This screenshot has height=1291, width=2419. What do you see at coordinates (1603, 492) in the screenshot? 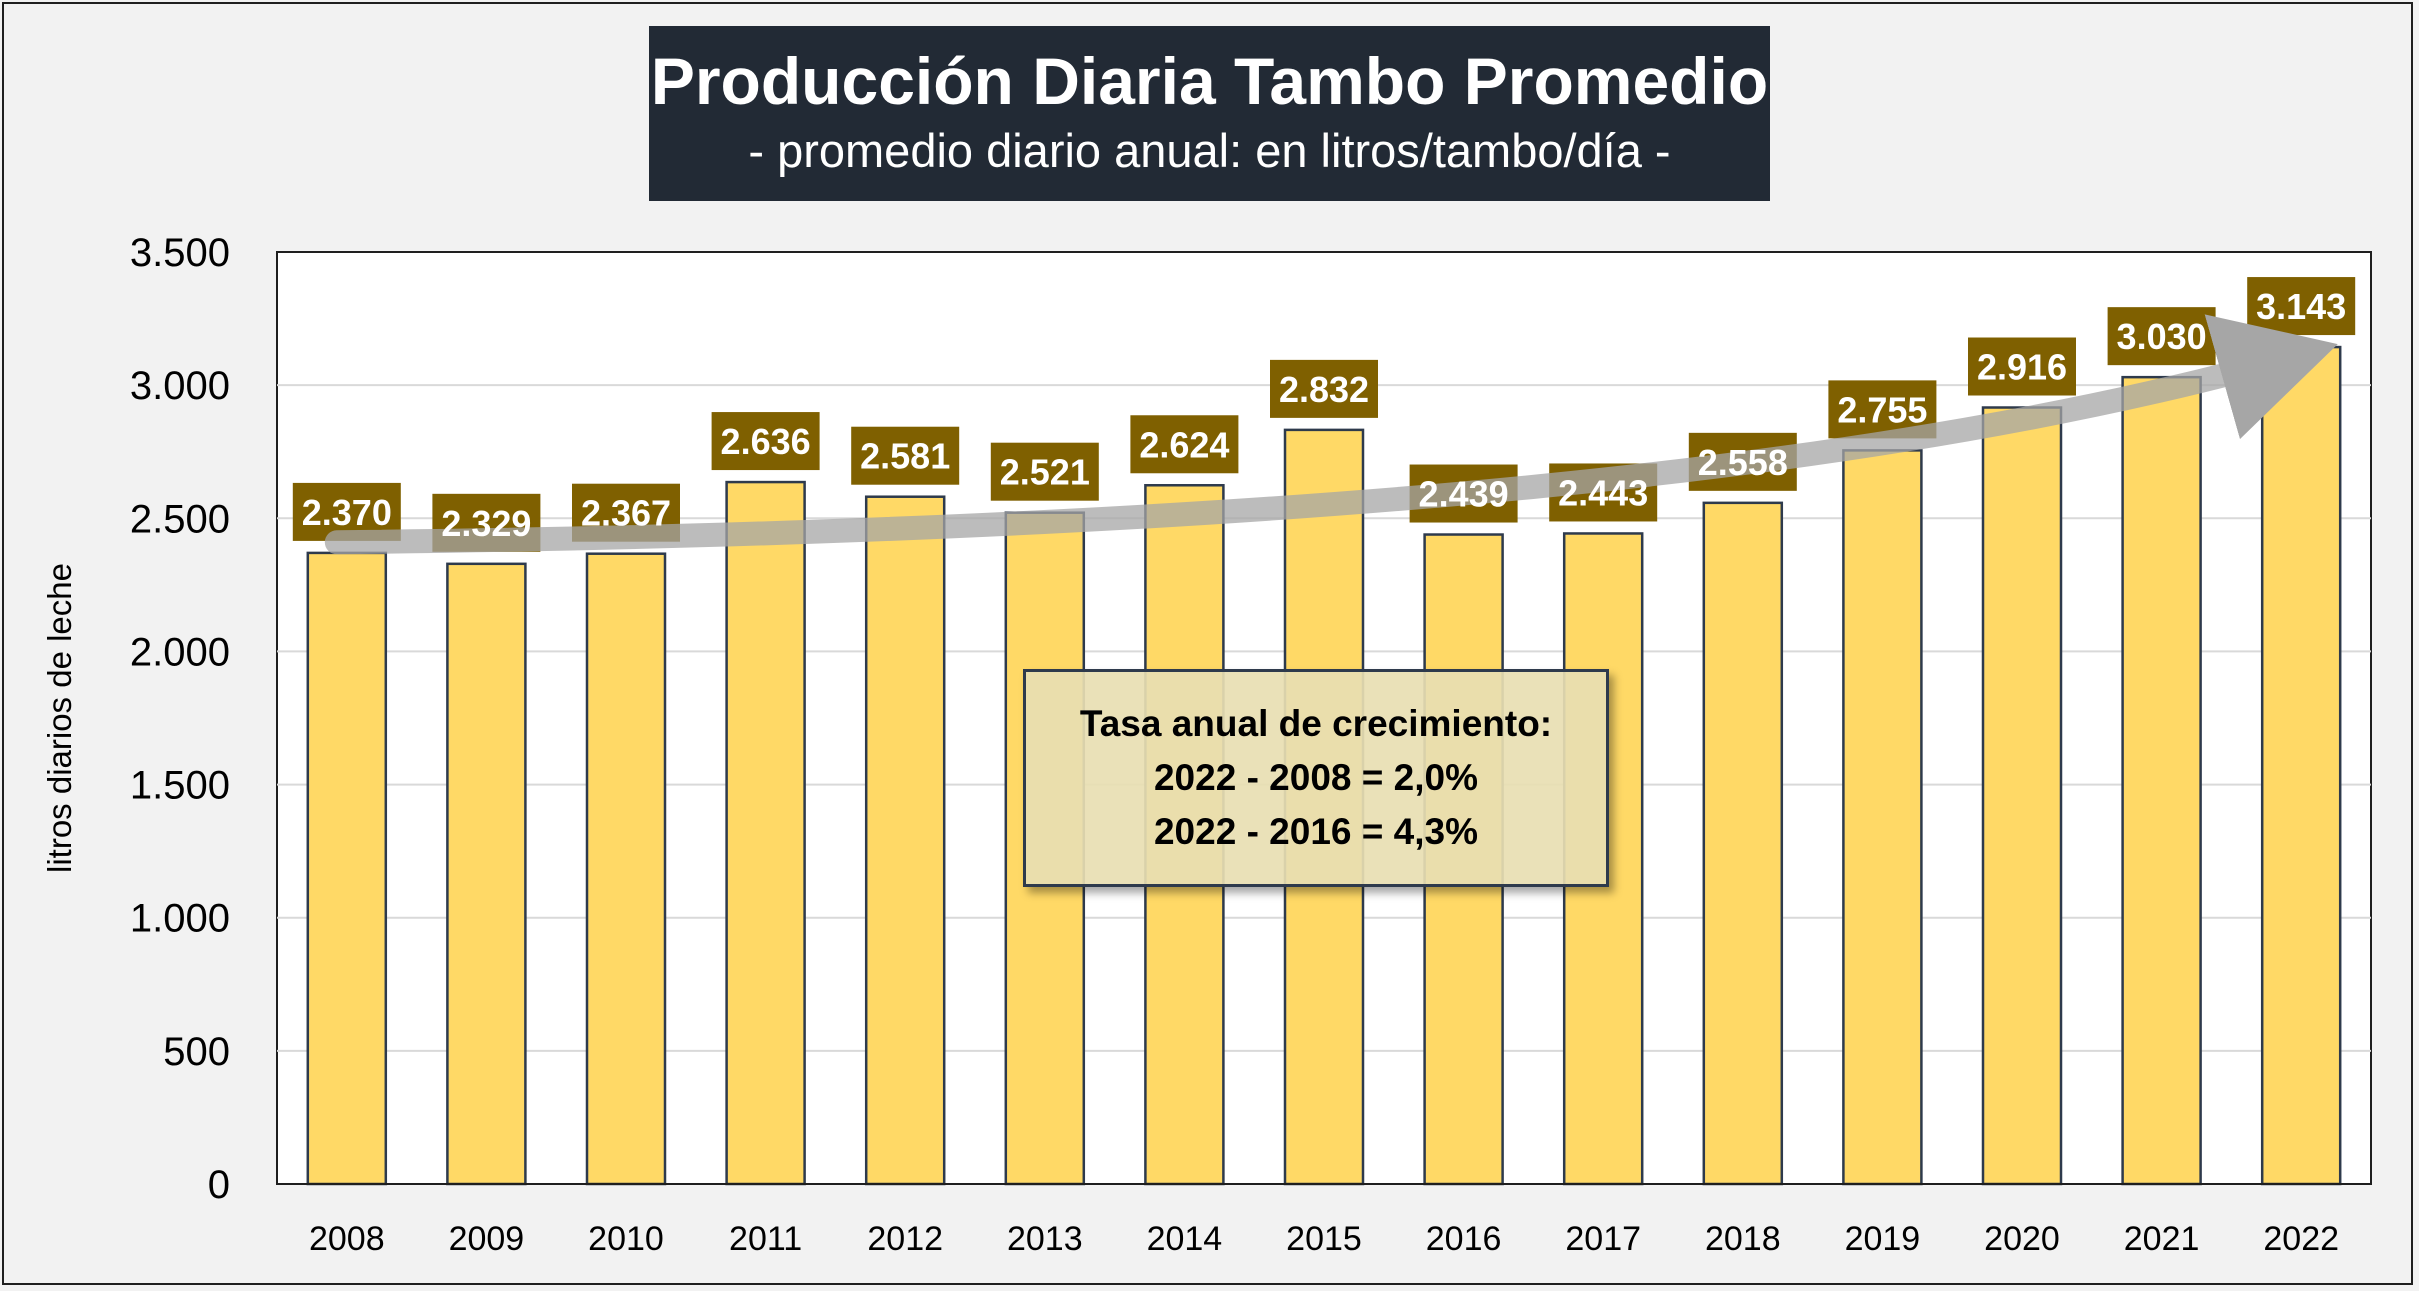
I see `data-label: 2.443` at bounding box center [1603, 492].